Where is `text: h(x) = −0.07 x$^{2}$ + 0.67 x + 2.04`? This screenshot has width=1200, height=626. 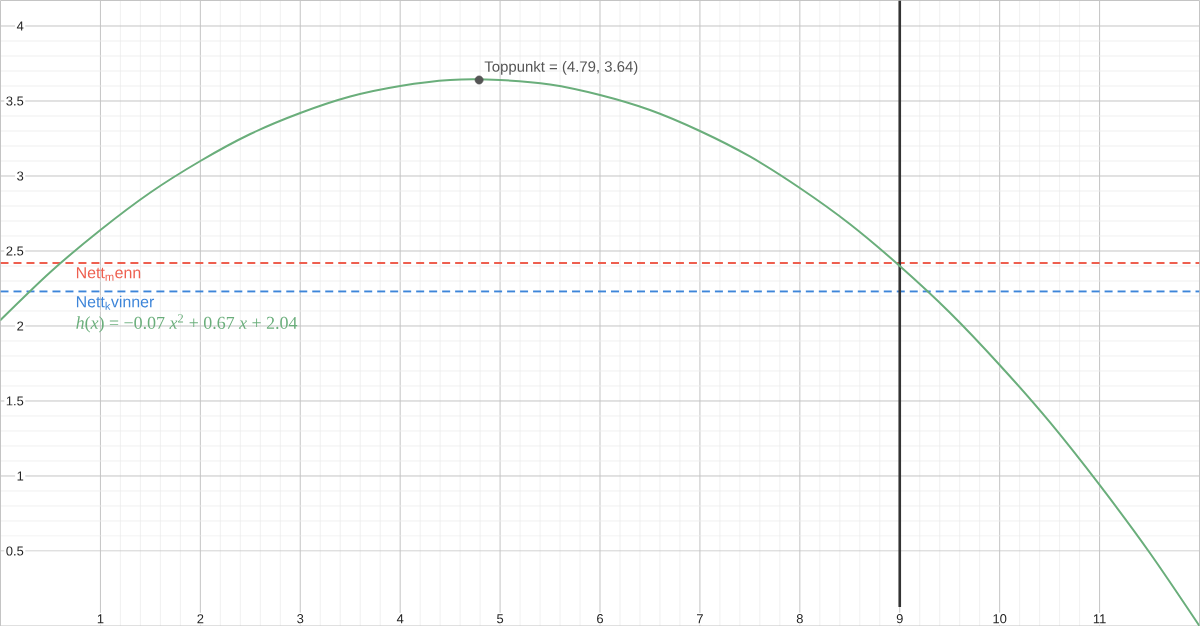 text: h(x) = −0.07 x$^{2}$ + 0.67 x + 2.04 is located at coordinates (187, 323).